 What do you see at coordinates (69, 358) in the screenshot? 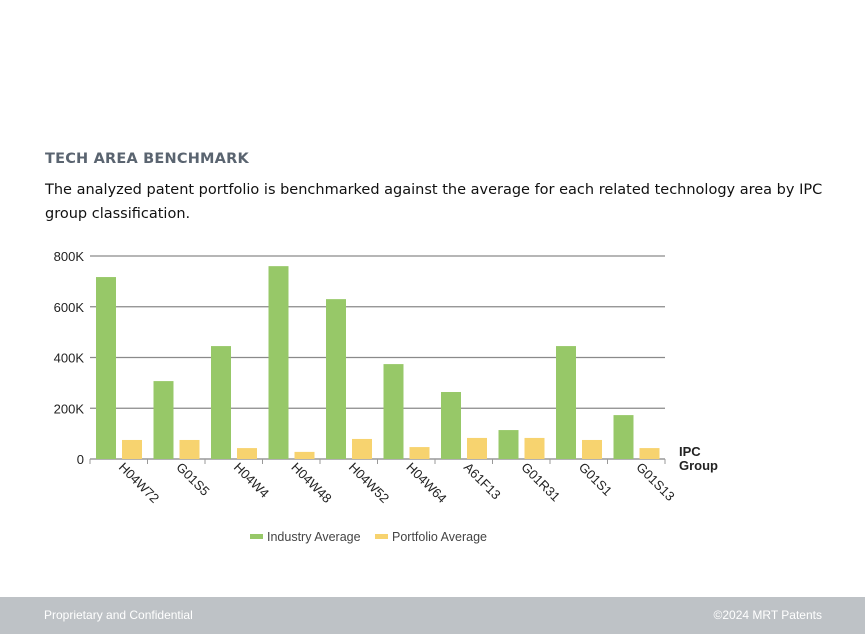
I see `y-tick-label: 400K` at bounding box center [69, 358].